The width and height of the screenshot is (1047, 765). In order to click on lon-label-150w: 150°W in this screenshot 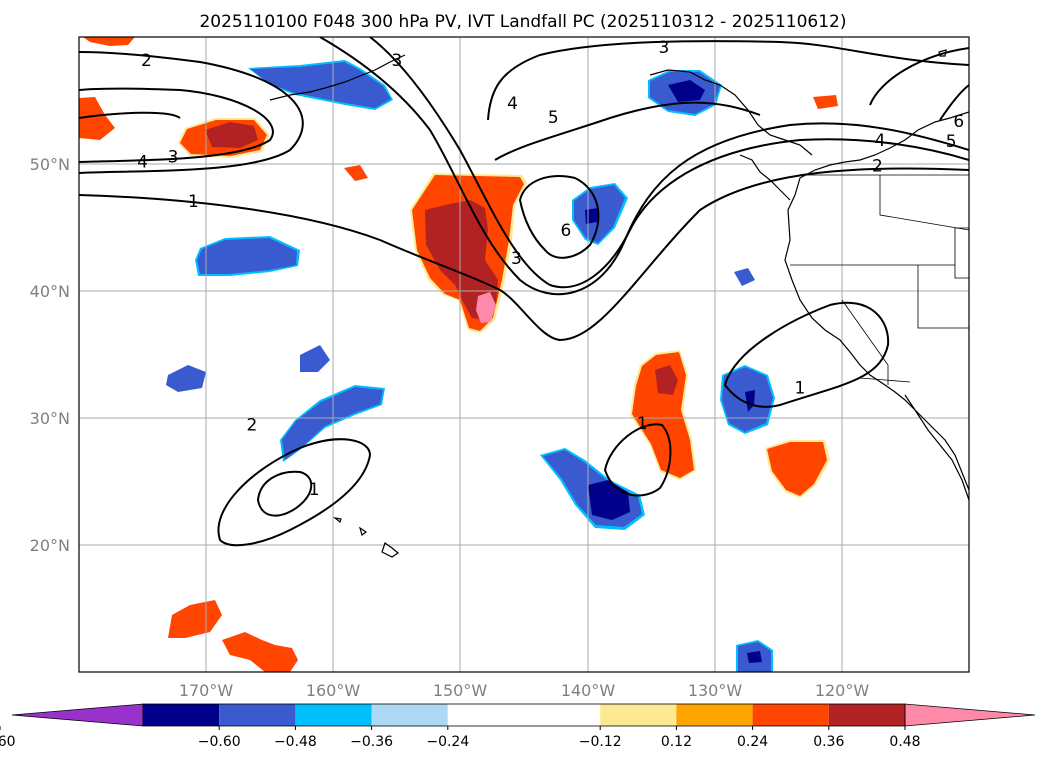, I will do `click(460, 690)`.